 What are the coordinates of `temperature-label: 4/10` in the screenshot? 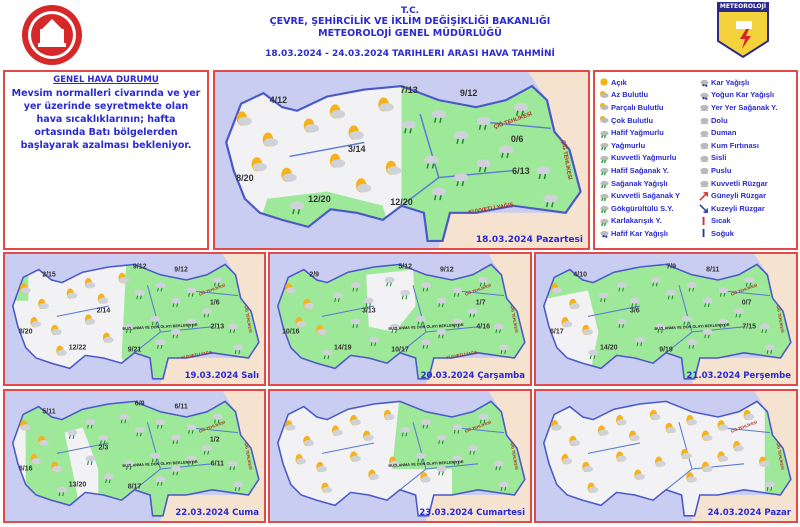 It's located at (580, 275).